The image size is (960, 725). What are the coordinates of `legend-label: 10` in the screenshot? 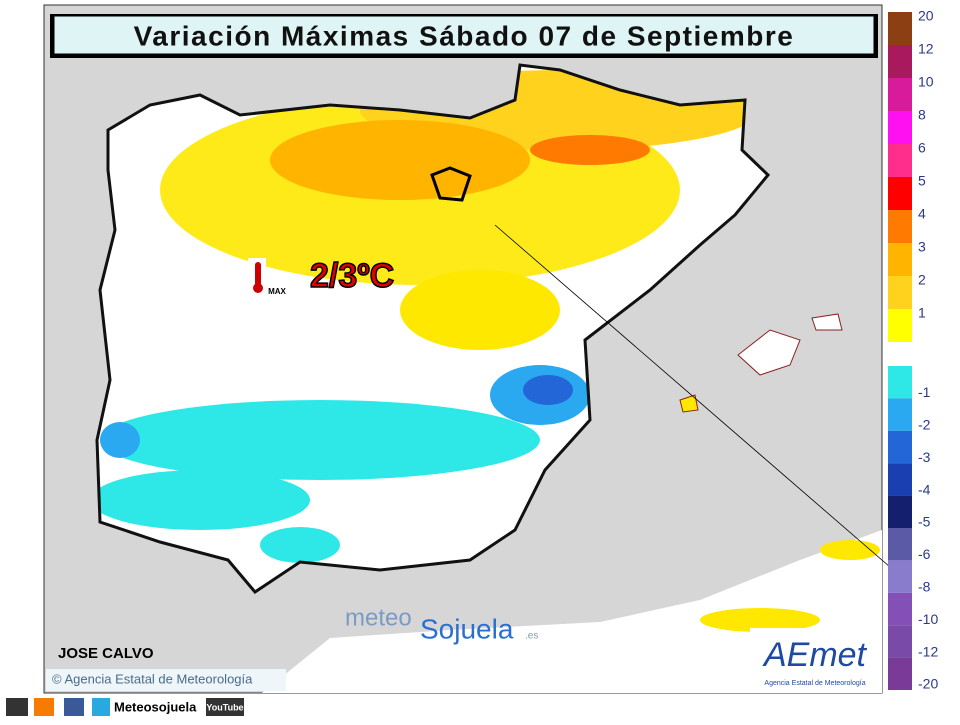 It's located at (926, 82).